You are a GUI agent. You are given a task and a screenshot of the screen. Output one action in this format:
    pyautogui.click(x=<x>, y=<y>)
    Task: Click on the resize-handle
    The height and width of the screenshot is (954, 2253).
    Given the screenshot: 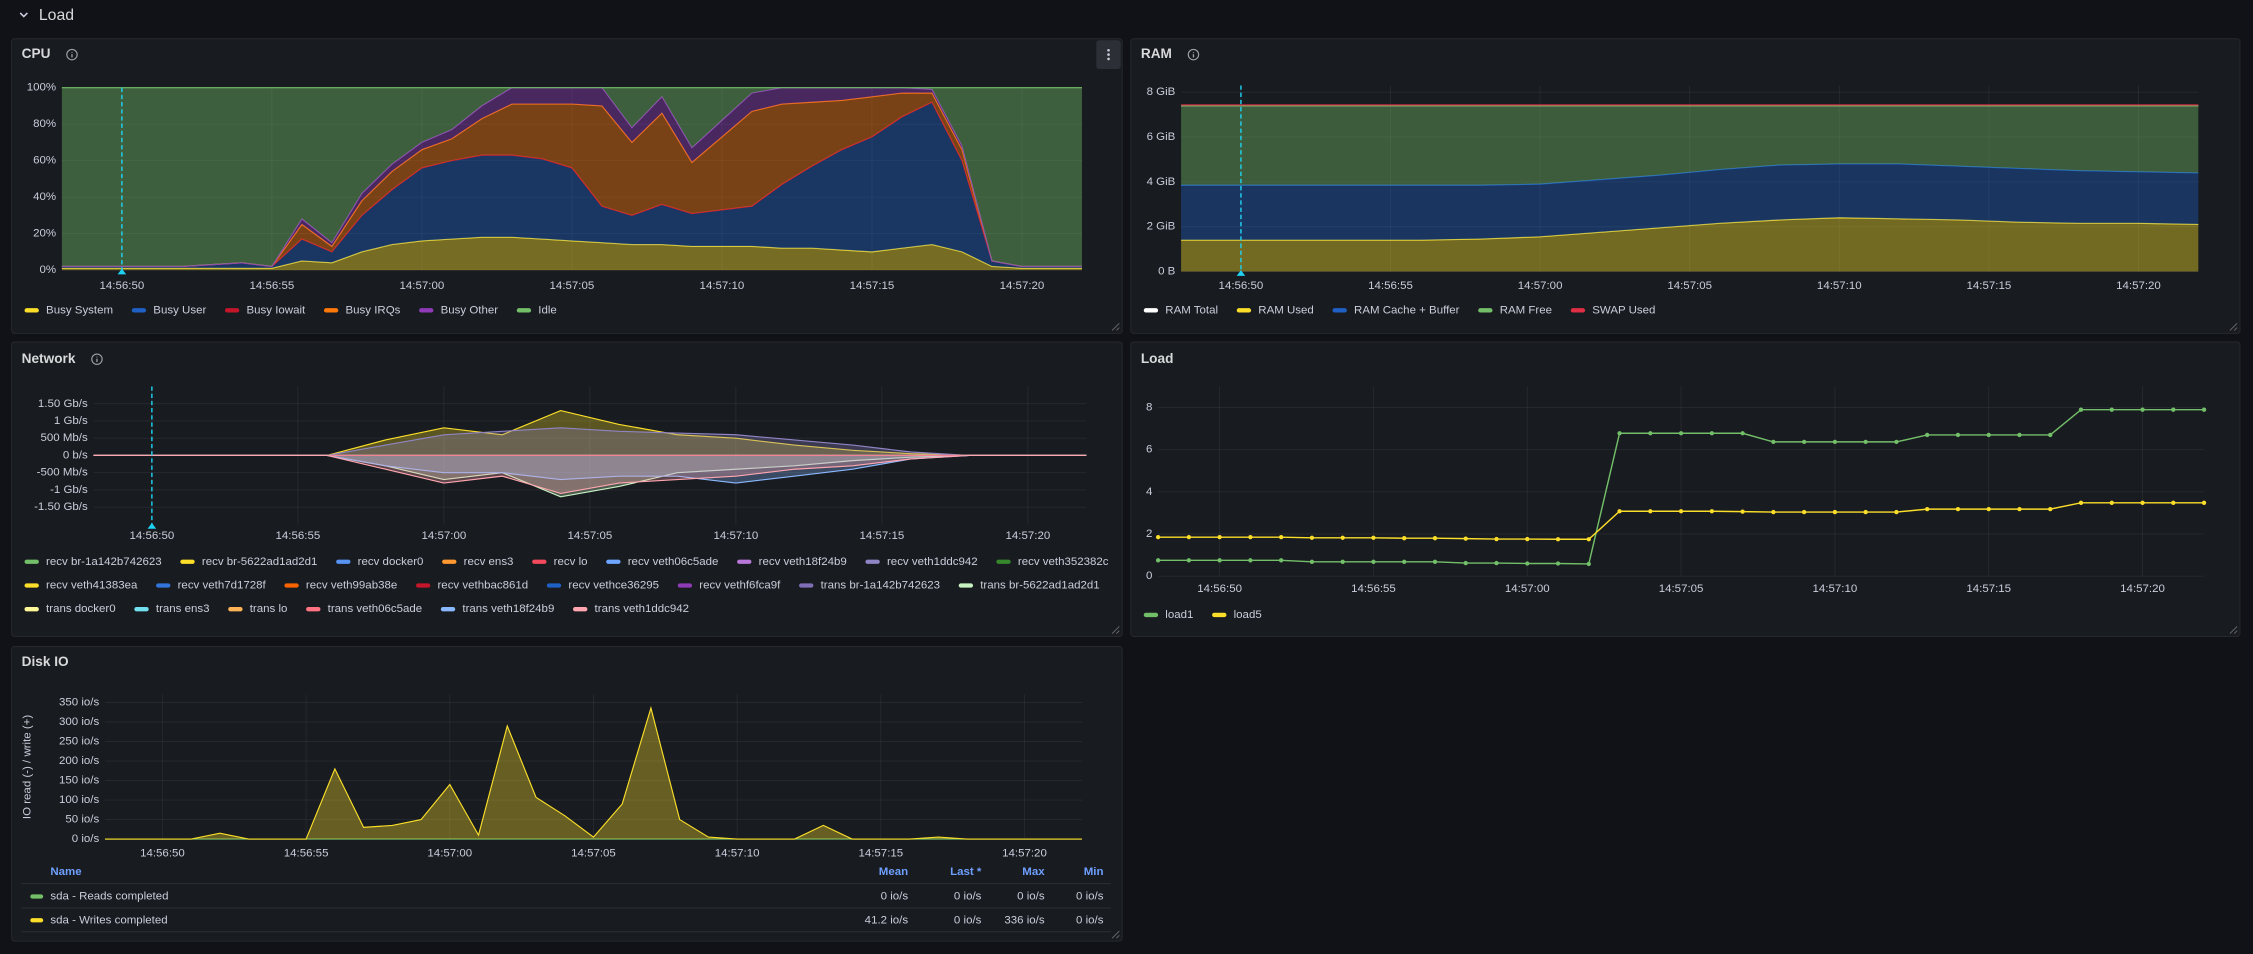 What is the action you would take?
    pyautogui.click(x=2233, y=326)
    